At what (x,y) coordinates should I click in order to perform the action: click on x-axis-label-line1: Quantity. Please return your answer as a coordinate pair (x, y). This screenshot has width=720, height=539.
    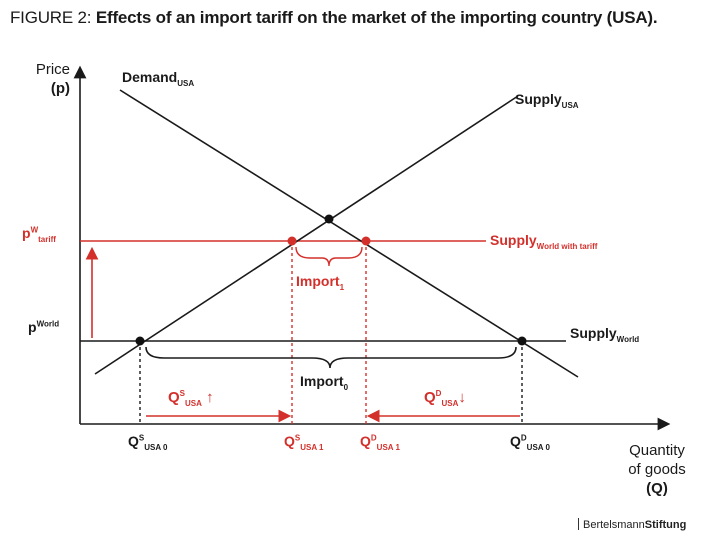
    Looking at the image, I should click on (657, 450).